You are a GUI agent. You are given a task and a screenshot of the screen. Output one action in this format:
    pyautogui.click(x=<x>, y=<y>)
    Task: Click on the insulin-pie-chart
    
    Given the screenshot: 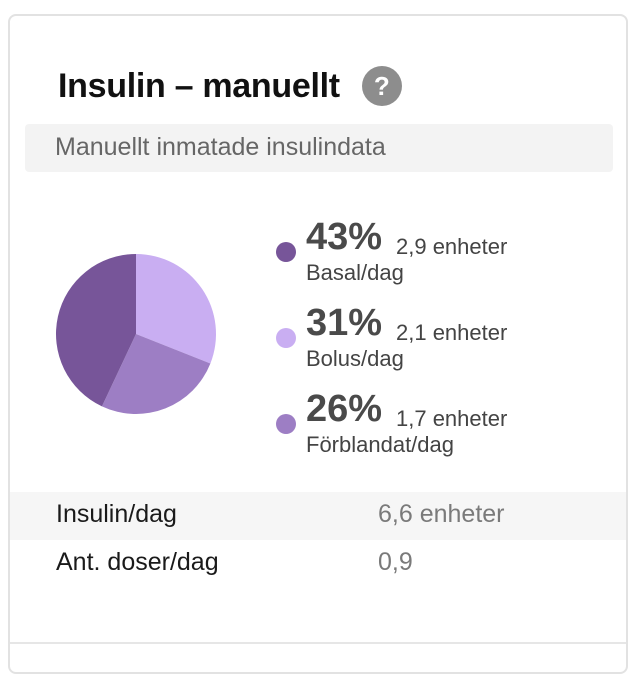 What is the action you would take?
    pyautogui.click(x=136, y=334)
    